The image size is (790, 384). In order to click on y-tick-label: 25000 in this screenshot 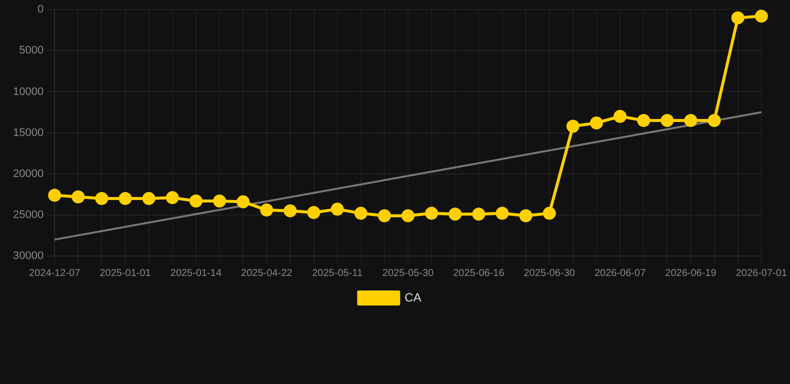, I will do `click(28, 214)`.